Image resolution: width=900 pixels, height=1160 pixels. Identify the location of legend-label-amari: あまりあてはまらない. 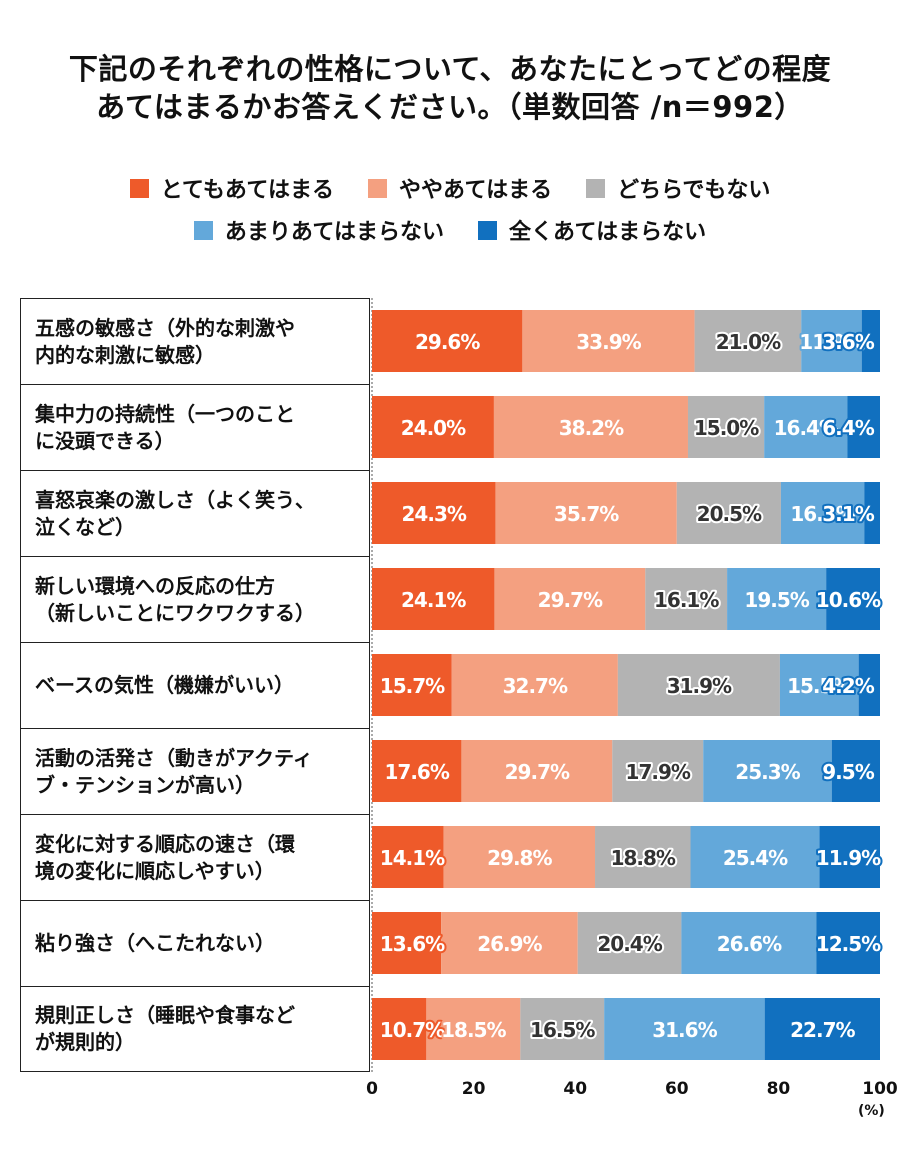
(334, 232).